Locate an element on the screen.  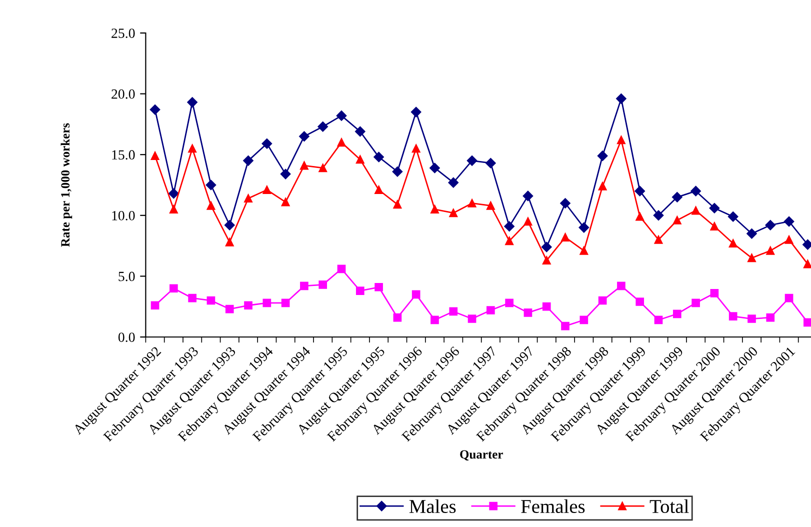
legend-label: Total is located at coordinates (669, 506).